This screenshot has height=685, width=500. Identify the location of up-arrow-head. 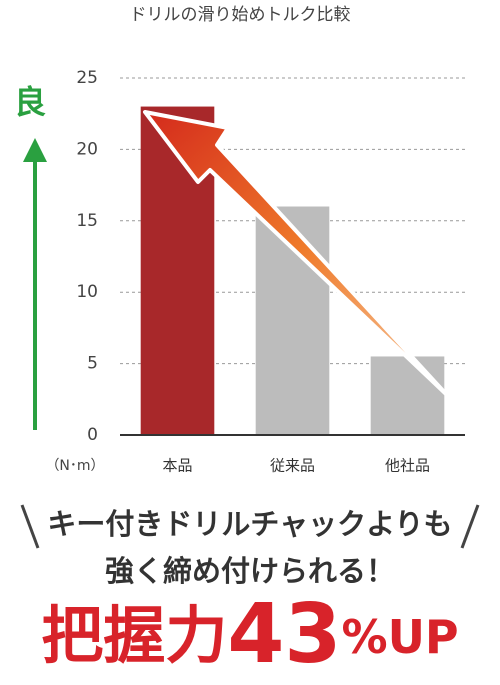
(35, 150).